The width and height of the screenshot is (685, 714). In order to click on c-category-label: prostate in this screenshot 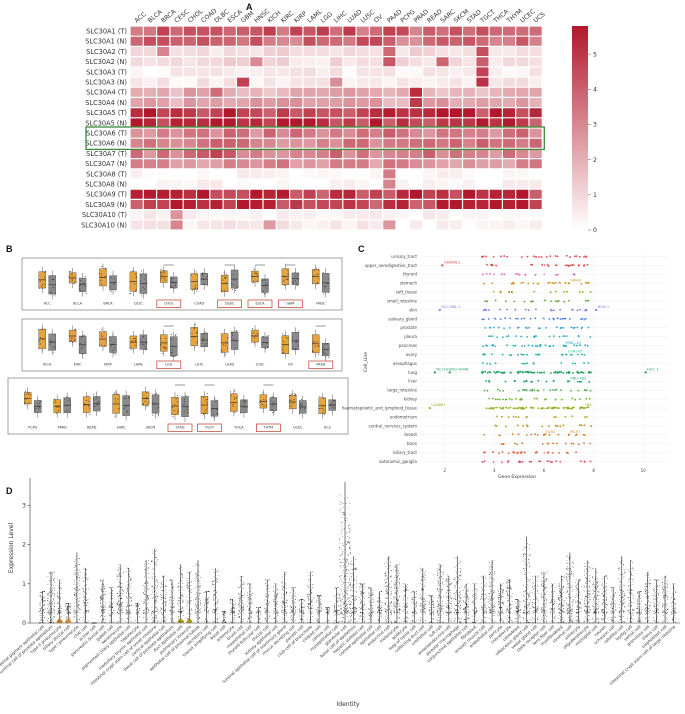, I will do `click(408, 327)`.